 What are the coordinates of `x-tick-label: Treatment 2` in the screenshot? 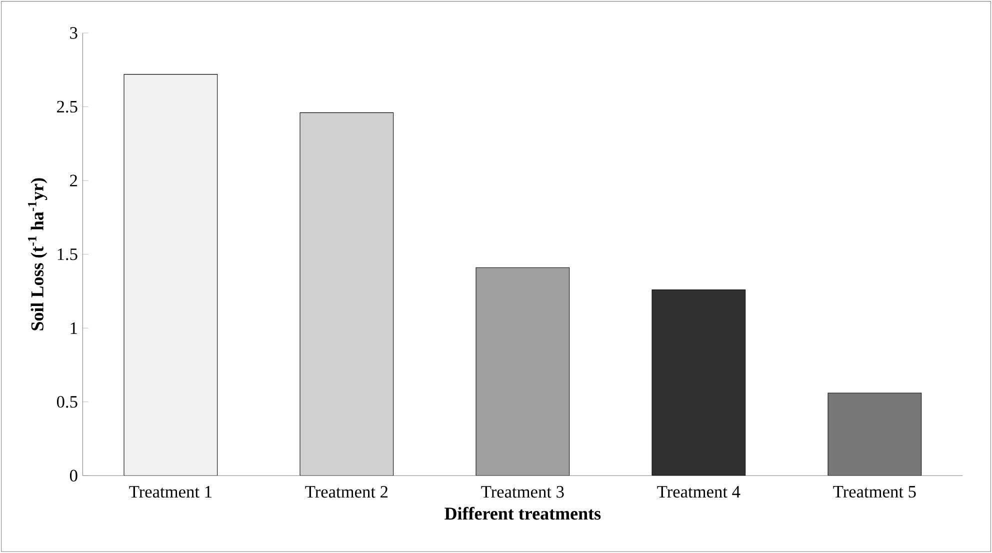 It's located at (346, 492).